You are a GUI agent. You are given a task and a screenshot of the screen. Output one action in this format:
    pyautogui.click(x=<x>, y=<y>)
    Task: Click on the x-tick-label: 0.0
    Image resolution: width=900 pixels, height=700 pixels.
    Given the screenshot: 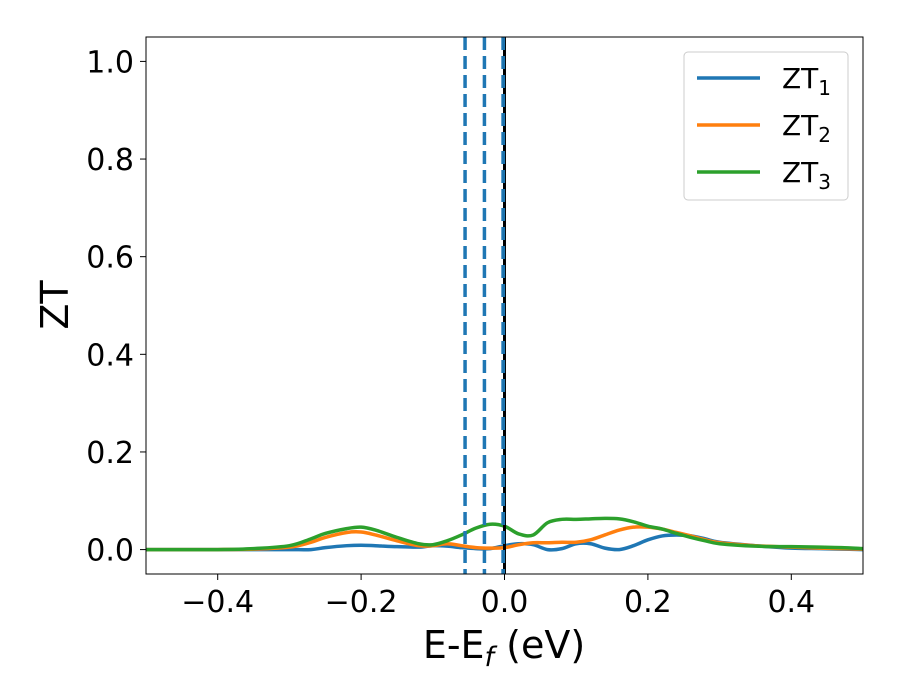 What is the action you would take?
    pyautogui.click(x=505, y=602)
    